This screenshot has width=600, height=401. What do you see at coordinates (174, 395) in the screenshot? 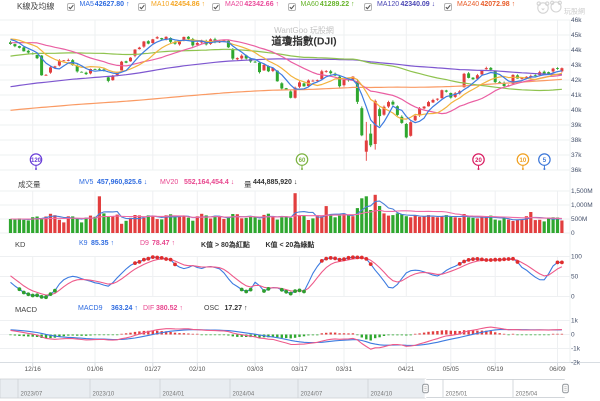
I see `svg-text: 2024/01` at bounding box center [174, 395].